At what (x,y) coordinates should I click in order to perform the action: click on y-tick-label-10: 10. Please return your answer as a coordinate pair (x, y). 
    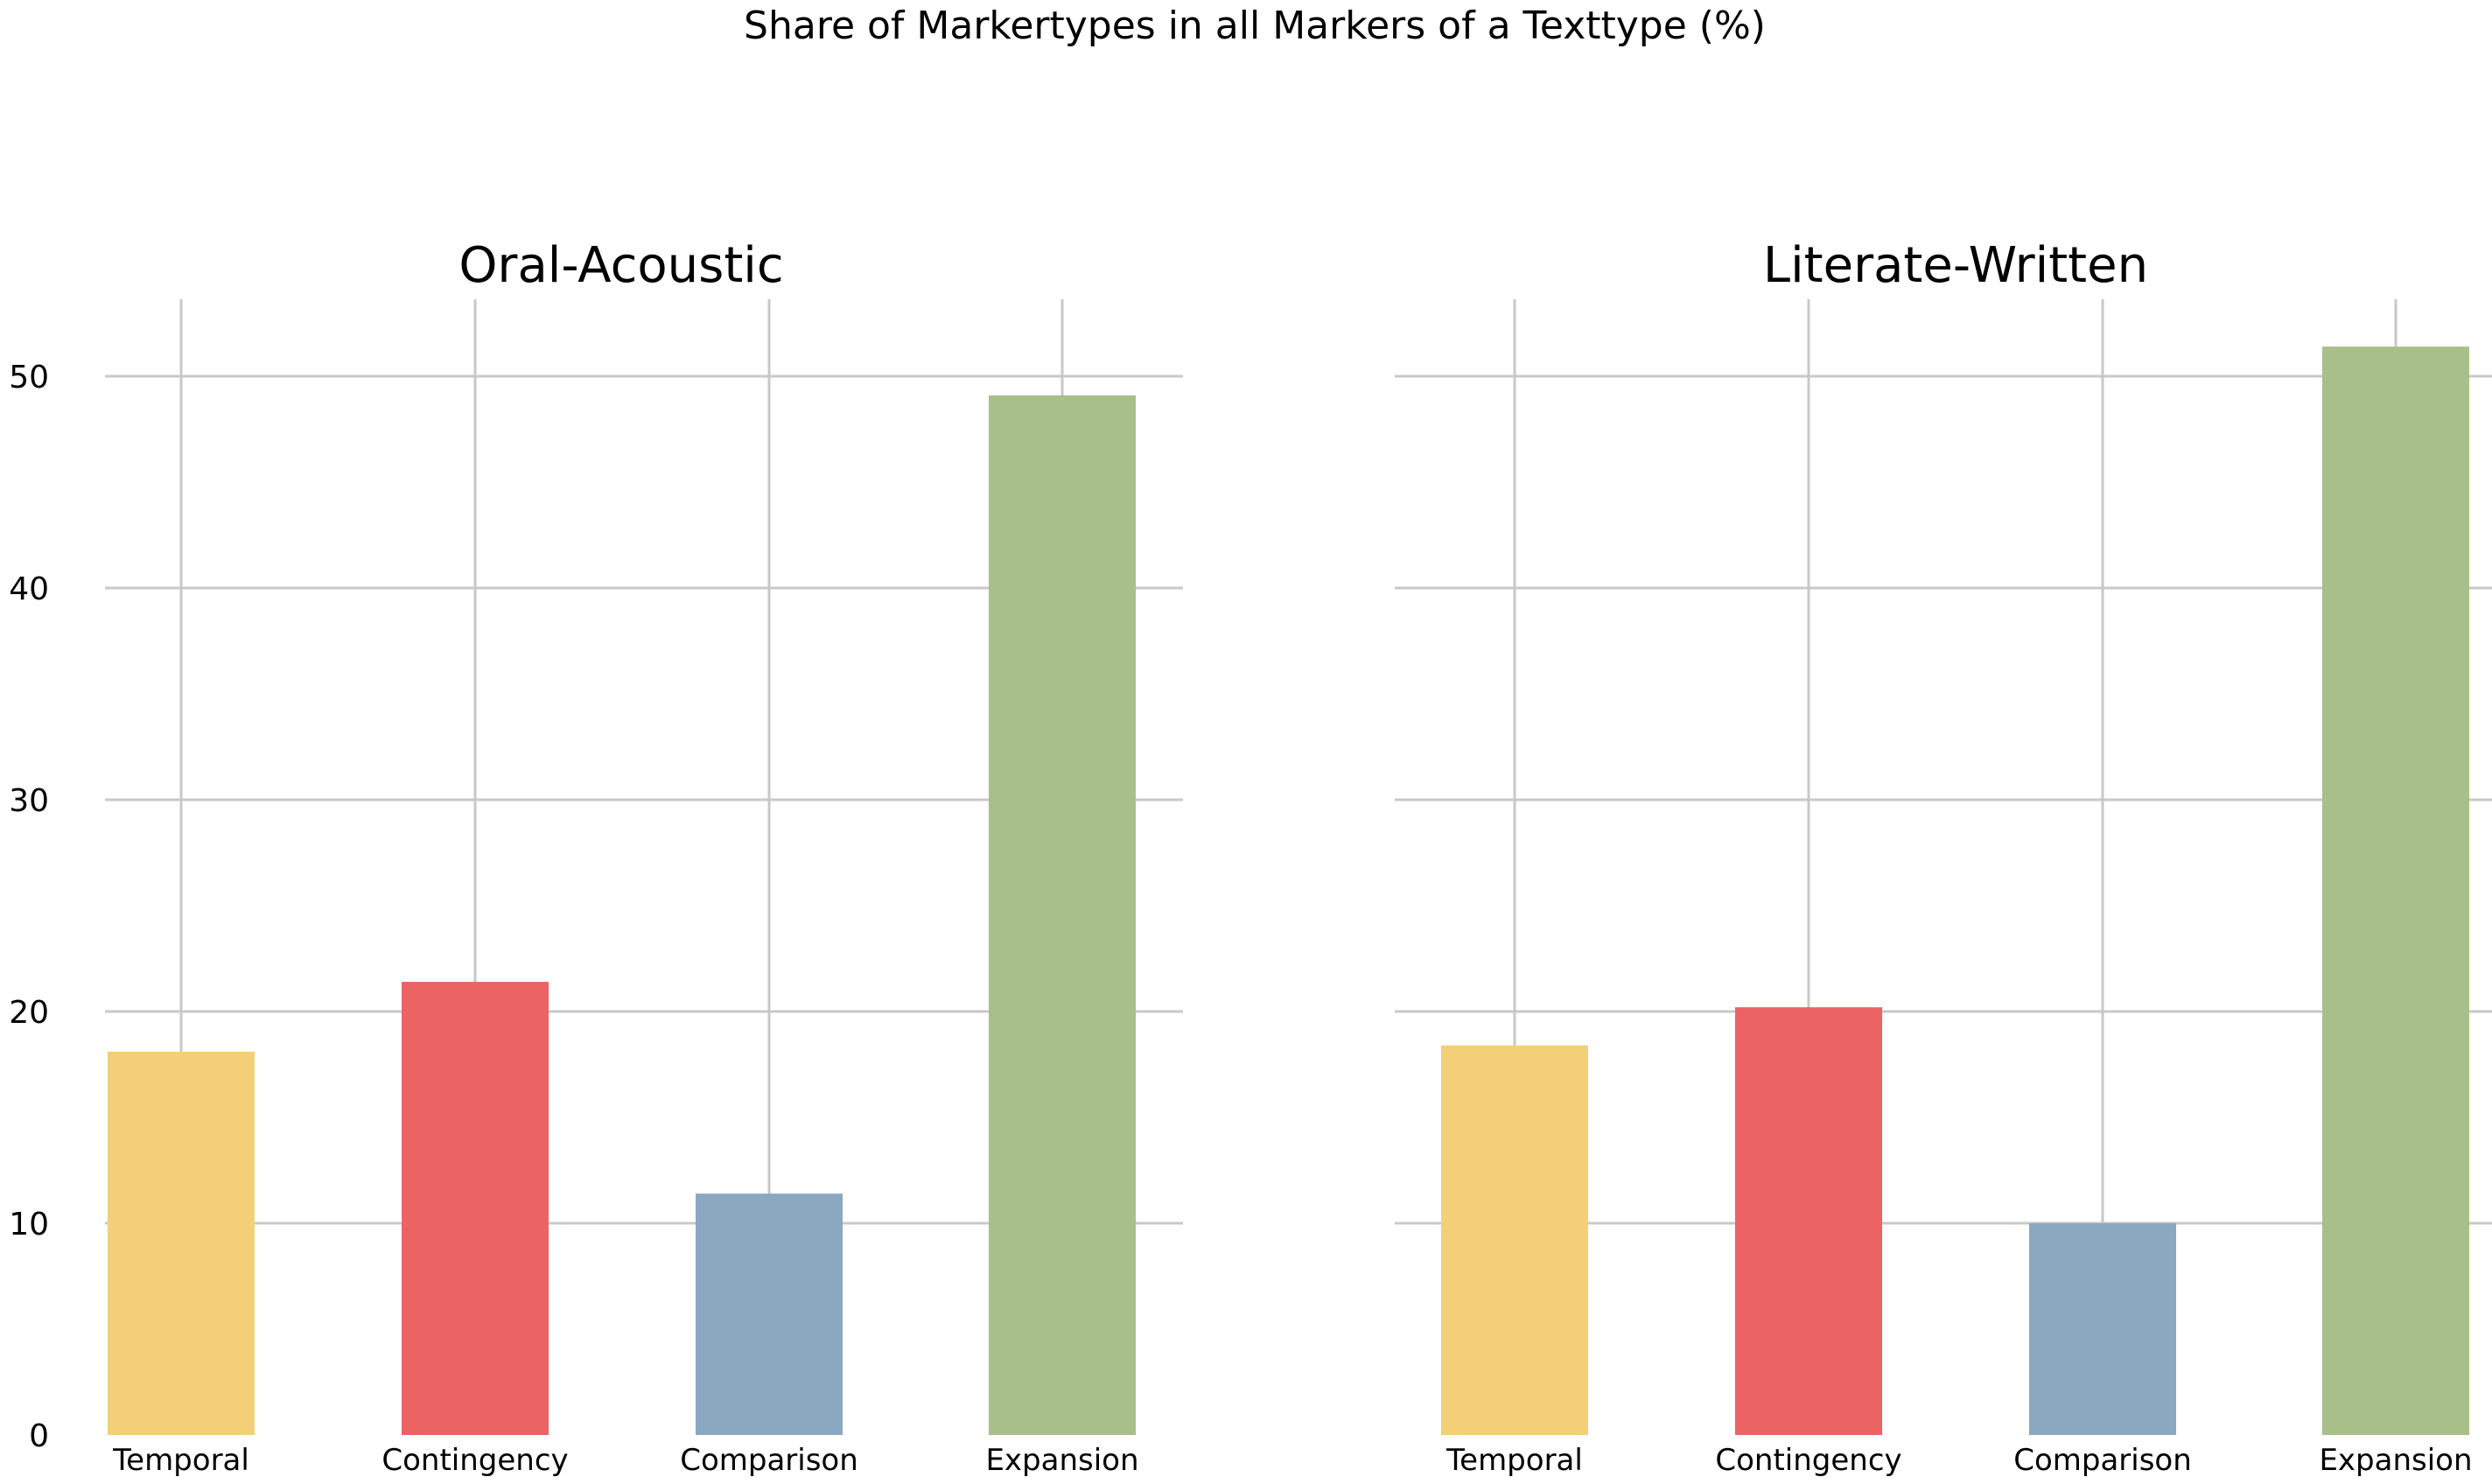
    Looking at the image, I should click on (29, 1224).